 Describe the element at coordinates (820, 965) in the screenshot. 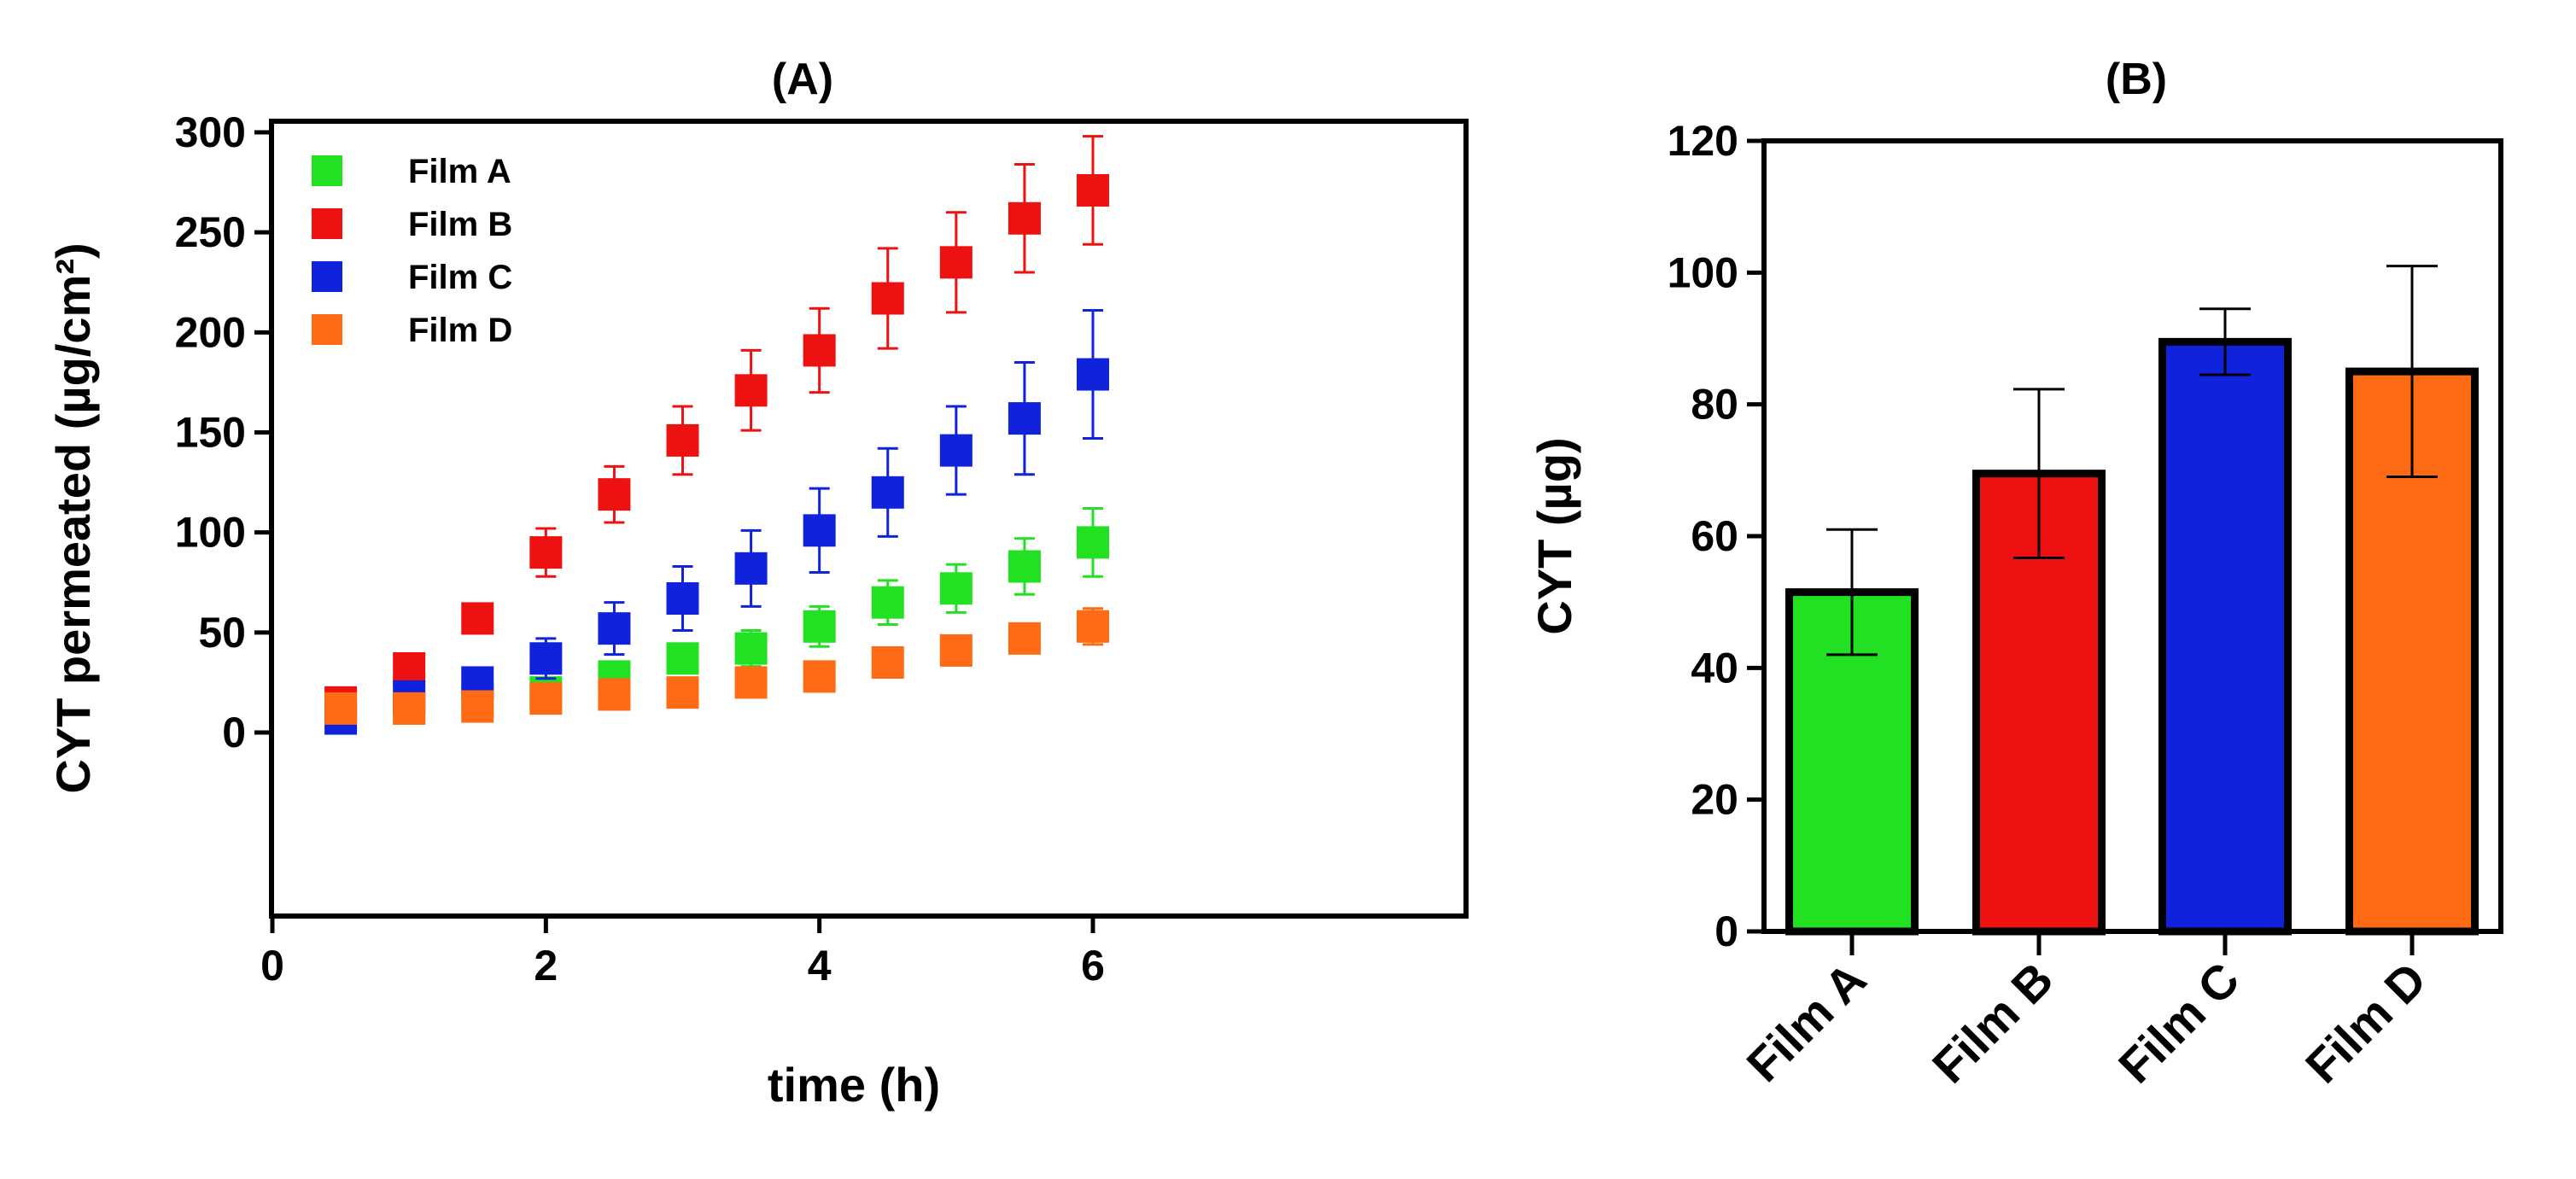

I see `x-tick-label: 4` at that location.